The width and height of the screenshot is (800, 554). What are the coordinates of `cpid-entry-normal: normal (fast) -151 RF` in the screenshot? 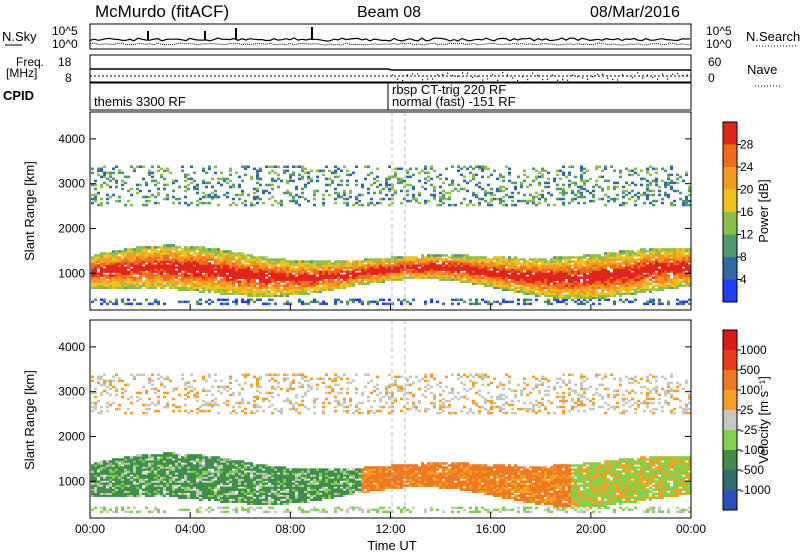 It's located at (454, 101).